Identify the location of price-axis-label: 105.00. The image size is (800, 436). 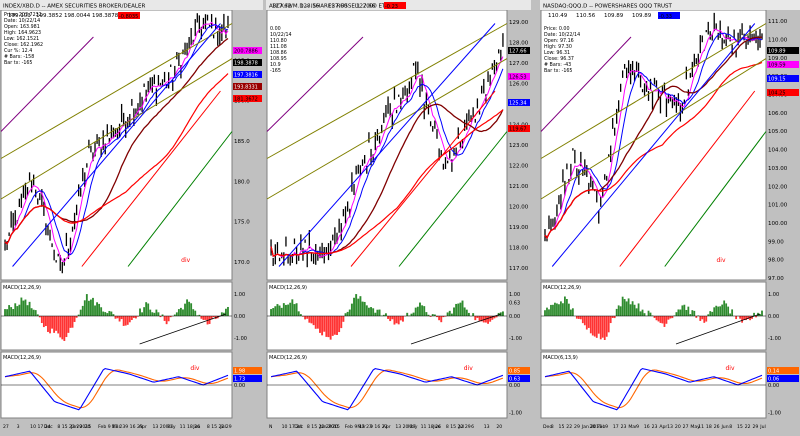
(778, 132).